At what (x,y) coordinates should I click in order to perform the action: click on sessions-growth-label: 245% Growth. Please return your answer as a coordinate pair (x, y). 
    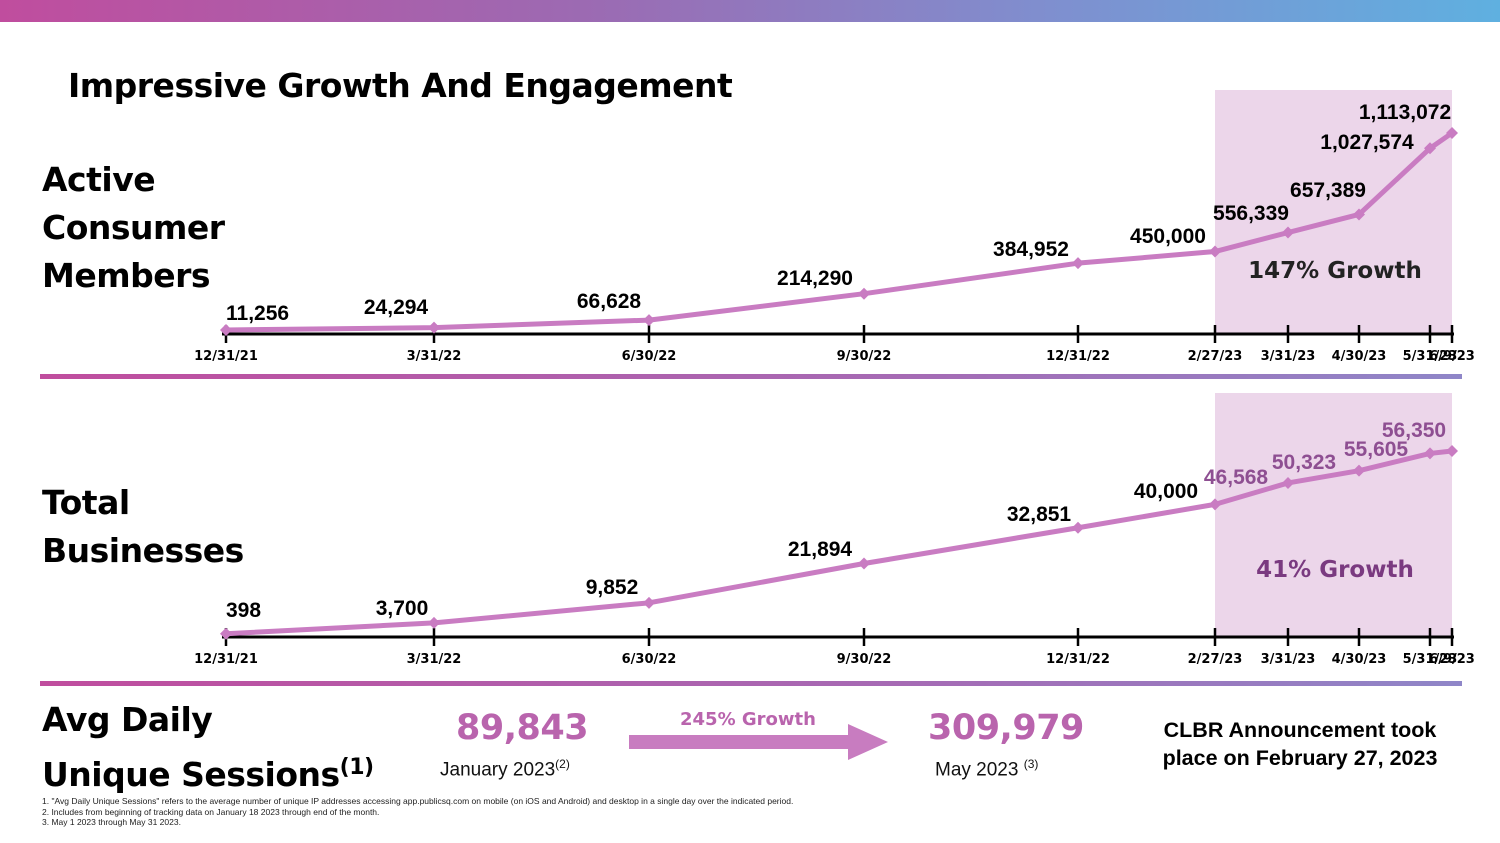
    Looking at the image, I should click on (748, 719).